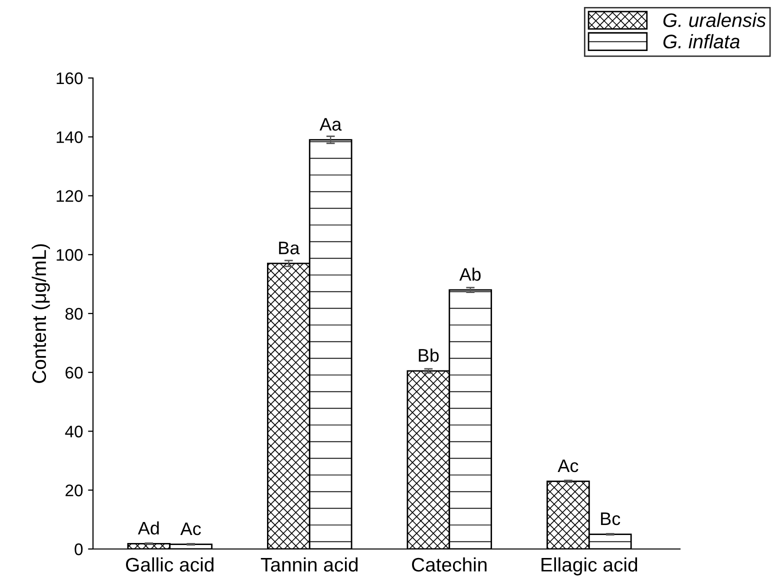 This screenshot has height=583, width=784. Describe the element at coordinates (309, 564) in the screenshot. I see `x-tick-label: Tannin acid` at that location.